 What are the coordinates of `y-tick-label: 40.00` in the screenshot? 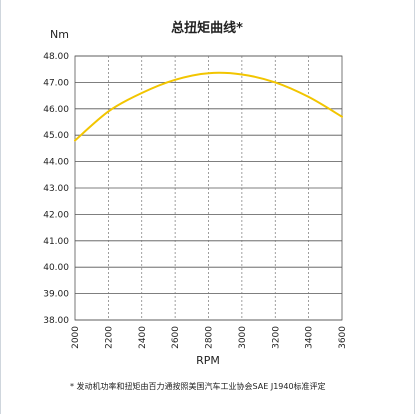 It's located at (56, 268).